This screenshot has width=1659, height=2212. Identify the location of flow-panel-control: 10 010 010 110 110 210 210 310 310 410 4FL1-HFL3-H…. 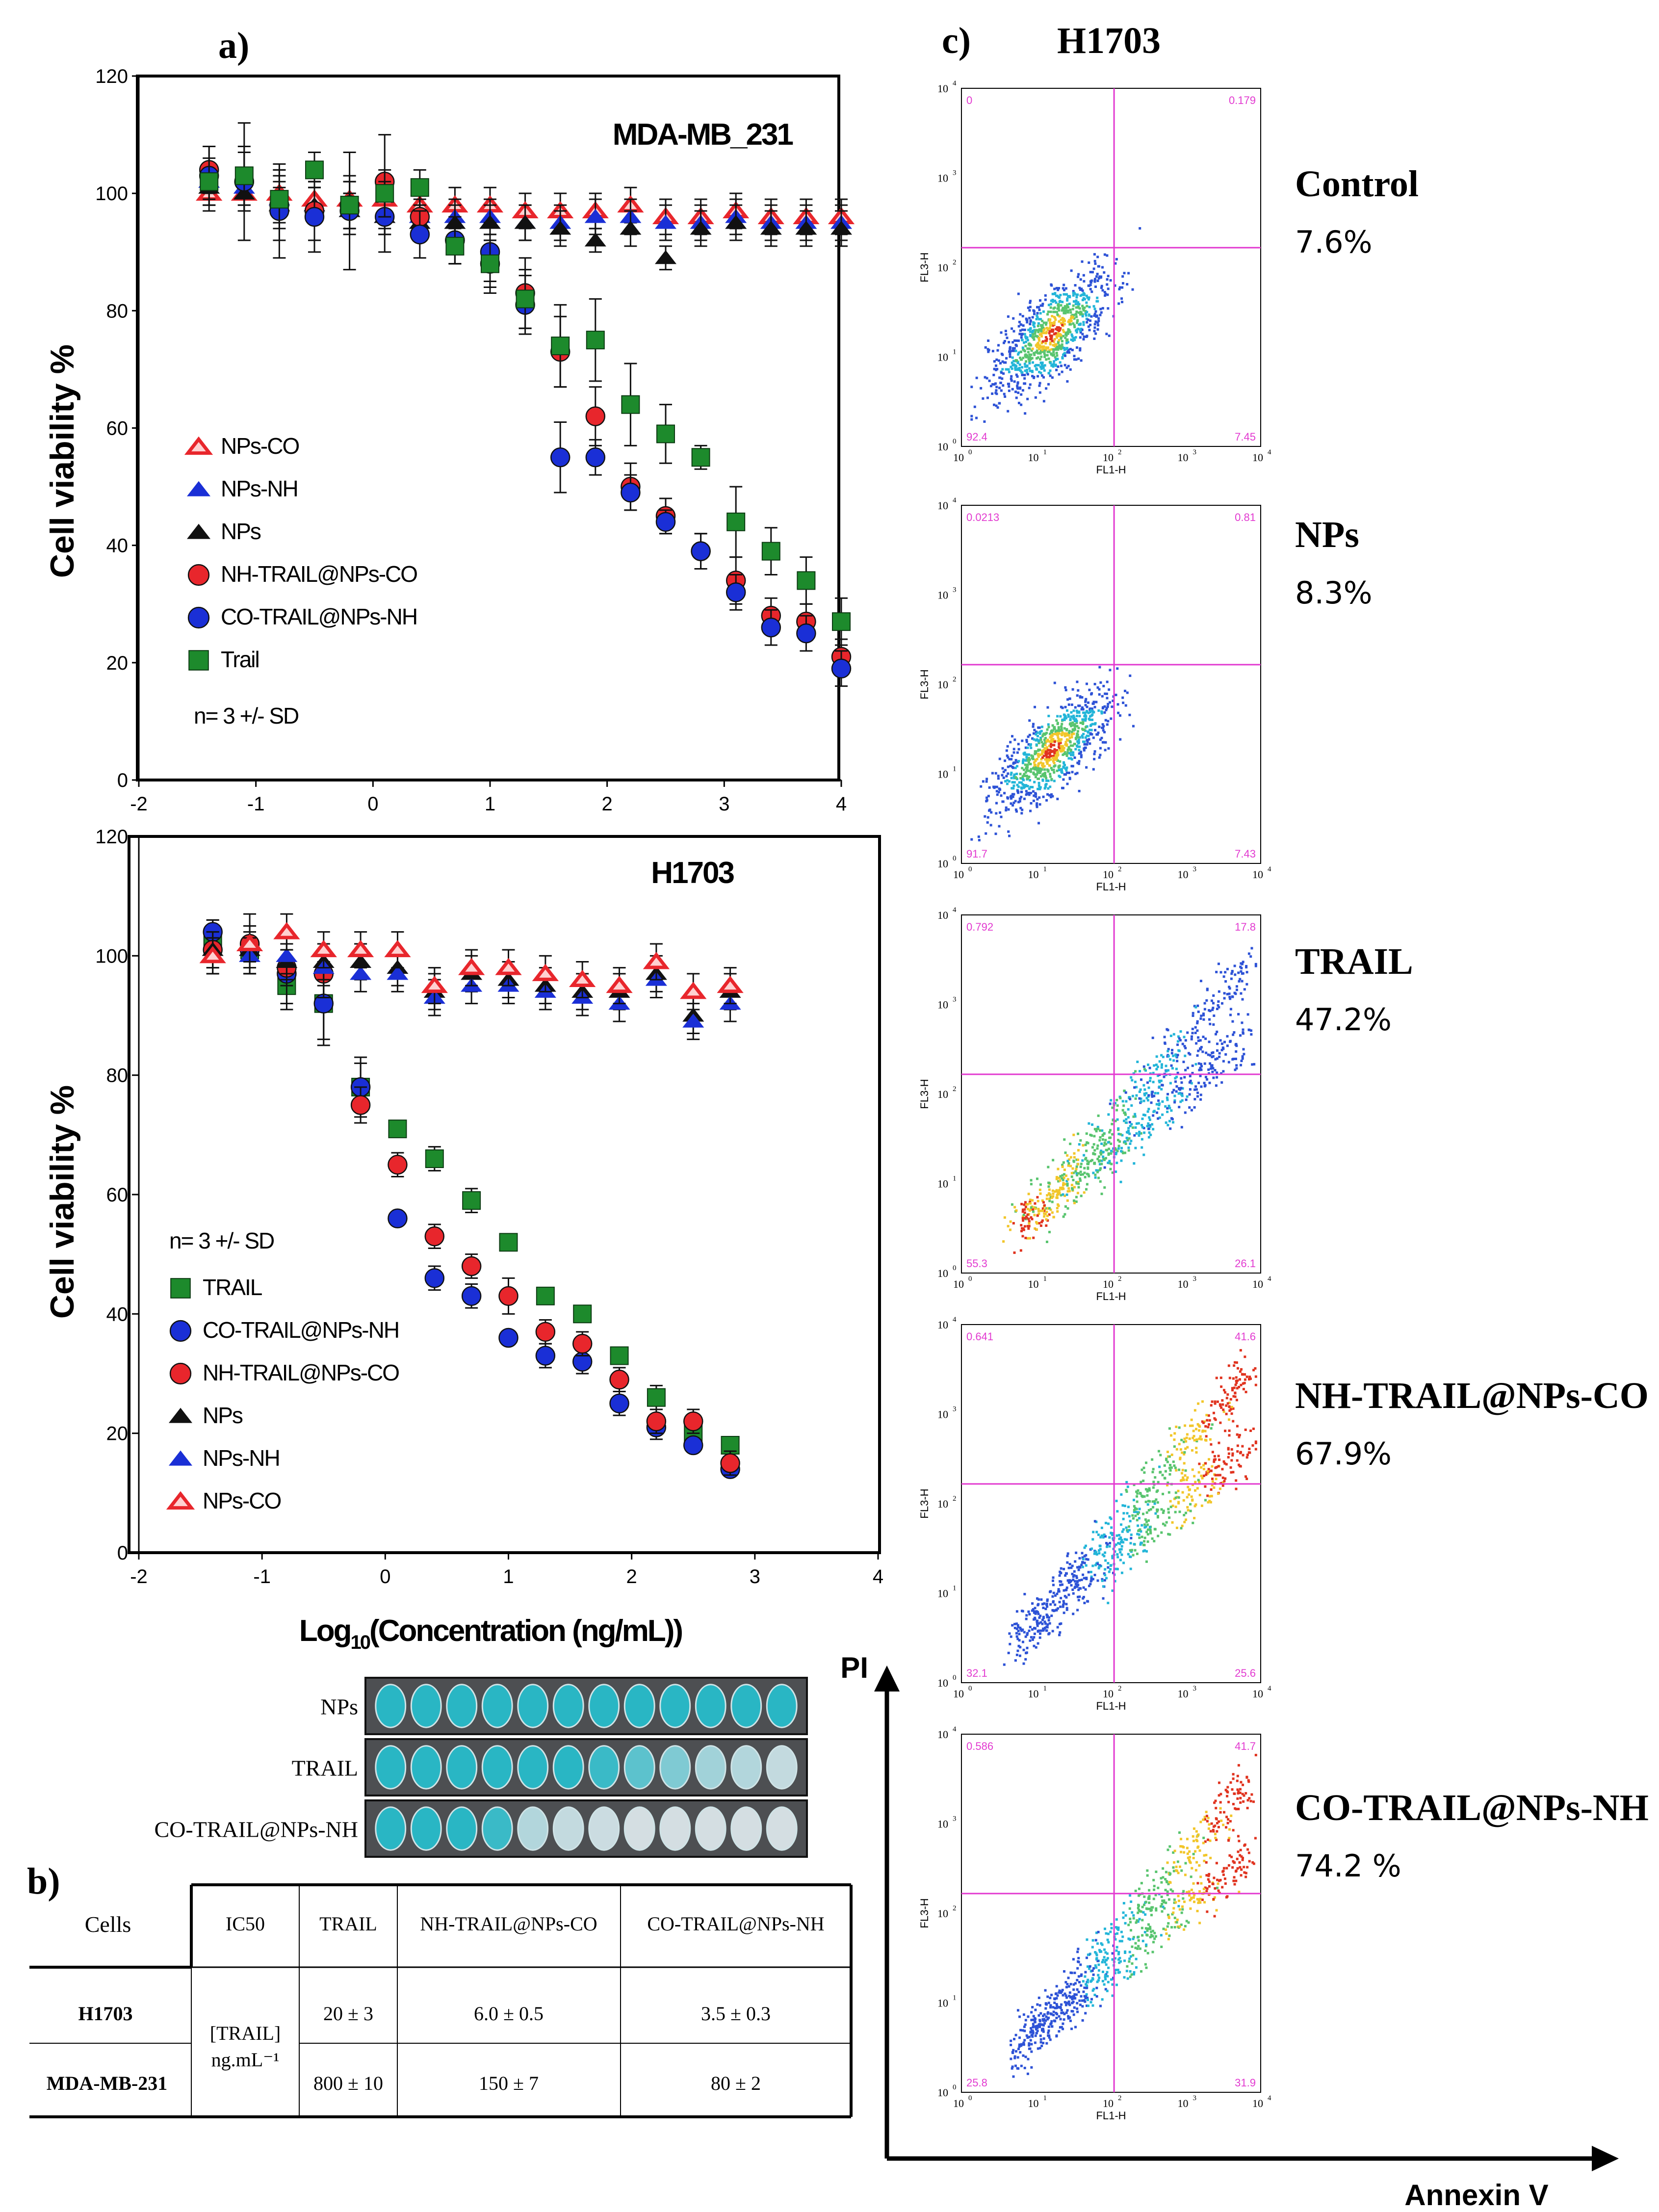
(1094, 277).